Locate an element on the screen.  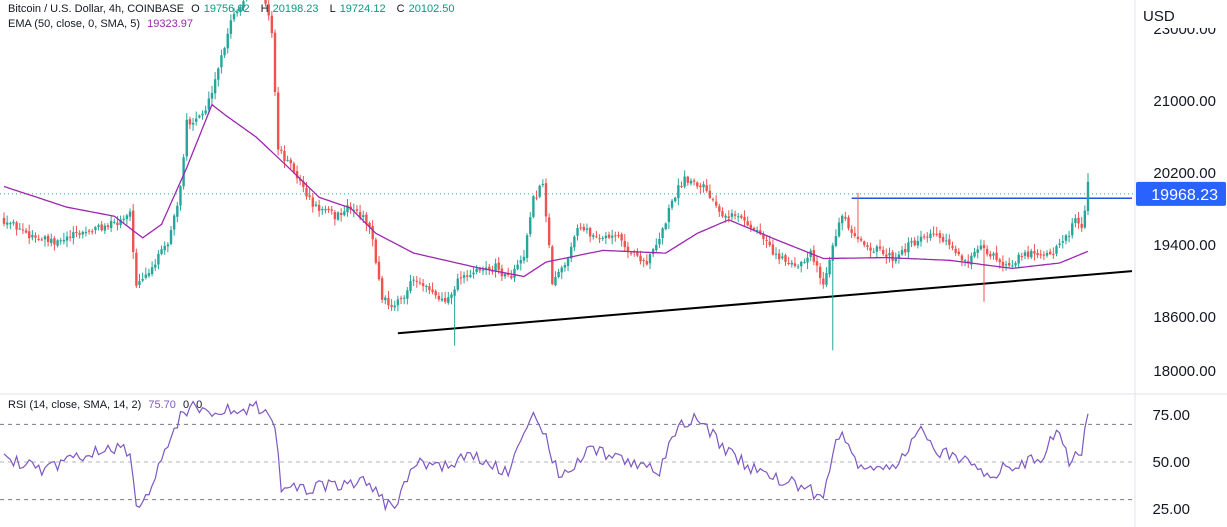
last-price-badge is located at coordinates (1181, 193).